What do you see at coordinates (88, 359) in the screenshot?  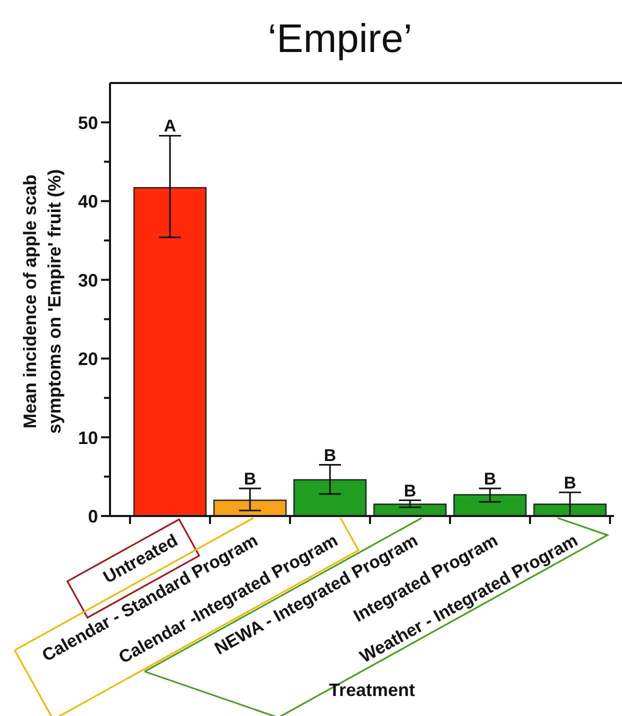 I see `y-tick-label: 20` at bounding box center [88, 359].